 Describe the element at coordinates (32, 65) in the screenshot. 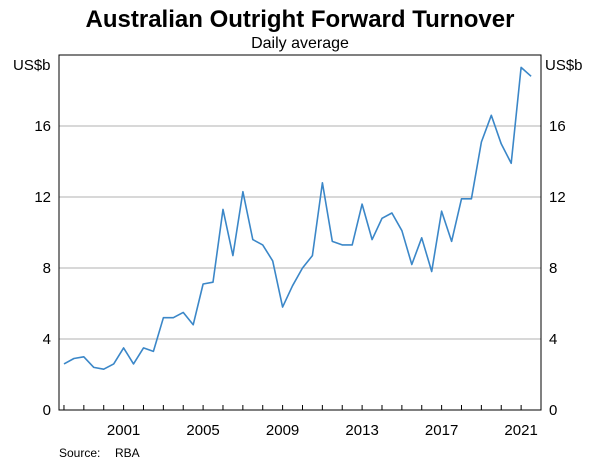

I see `y-axis-unit-left: US$b` at that location.